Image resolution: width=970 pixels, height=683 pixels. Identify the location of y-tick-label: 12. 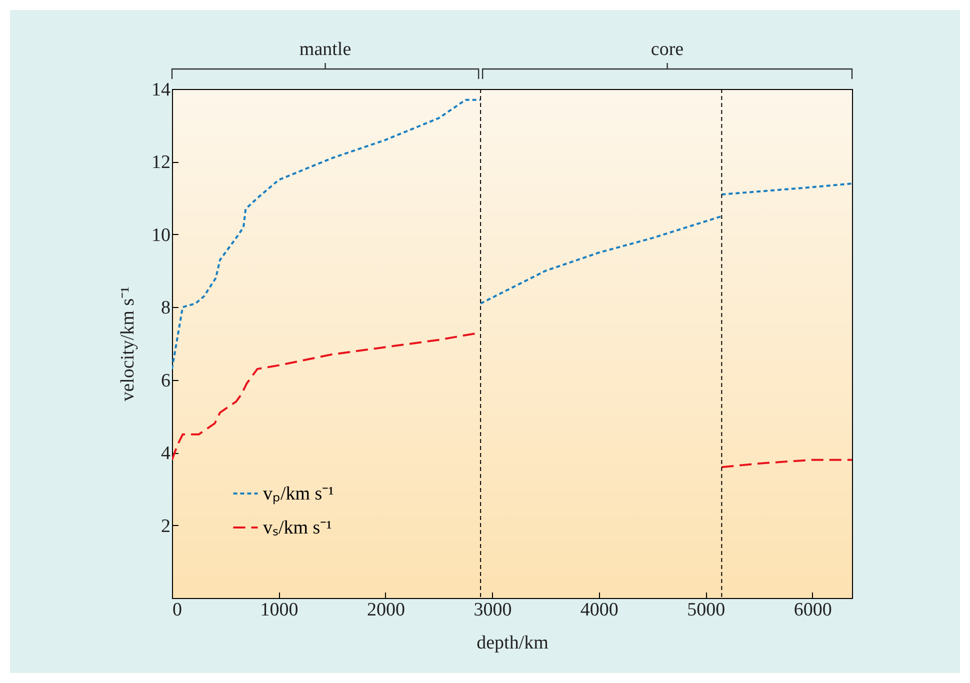
(161, 163).